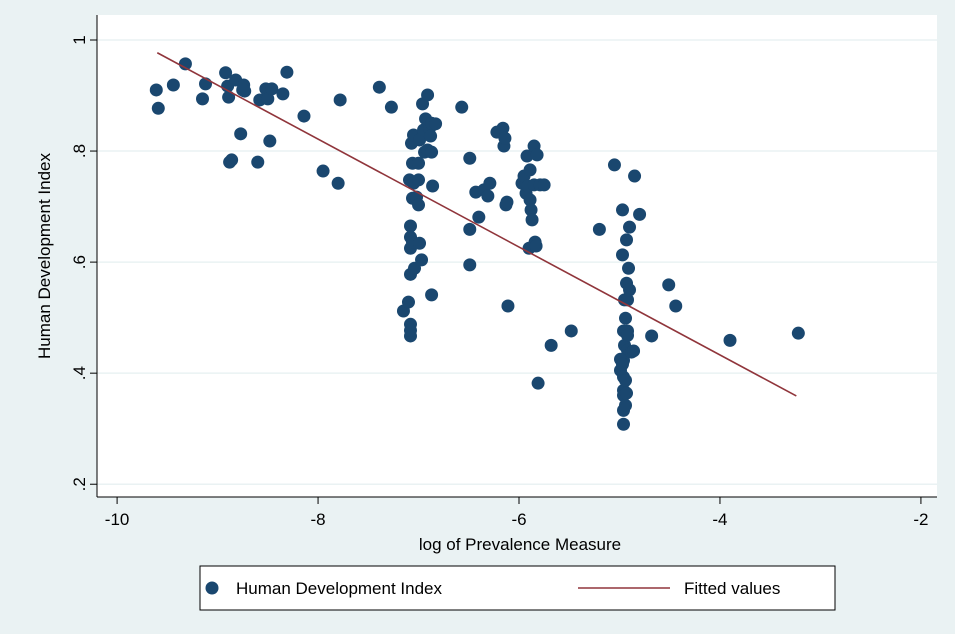 The width and height of the screenshot is (955, 634). What do you see at coordinates (212, 588) in the screenshot?
I see `legend-marker` at bounding box center [212, 588].